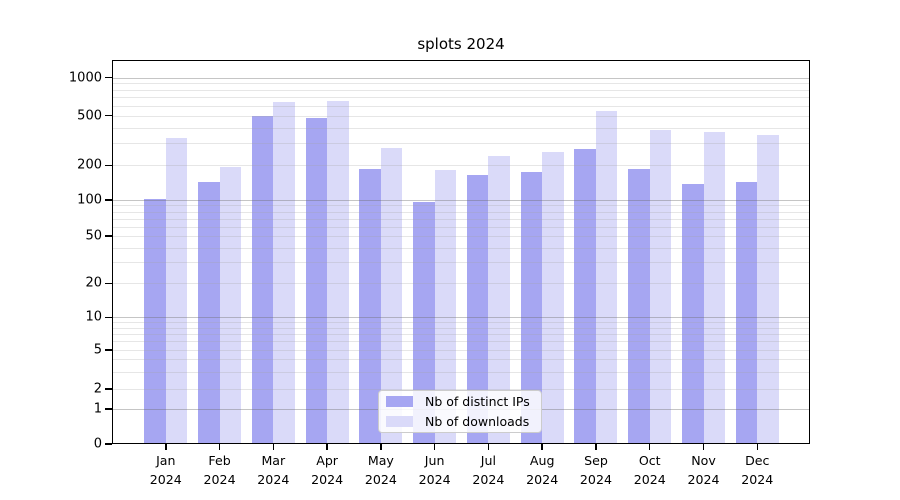  Describe the element at coordinates (660, 286) in the screenshot. I see `bar-oct-downloads` at that location.